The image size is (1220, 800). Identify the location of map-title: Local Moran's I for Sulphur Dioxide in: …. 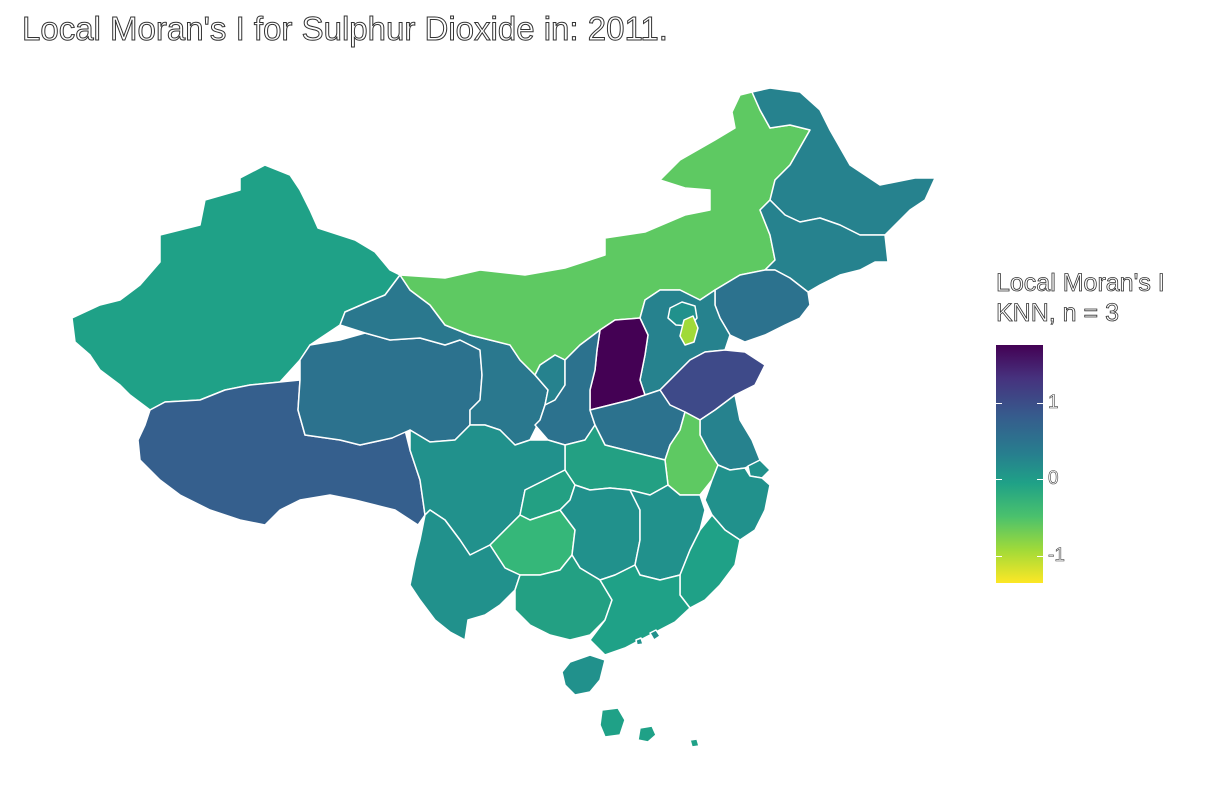
(345, 29).